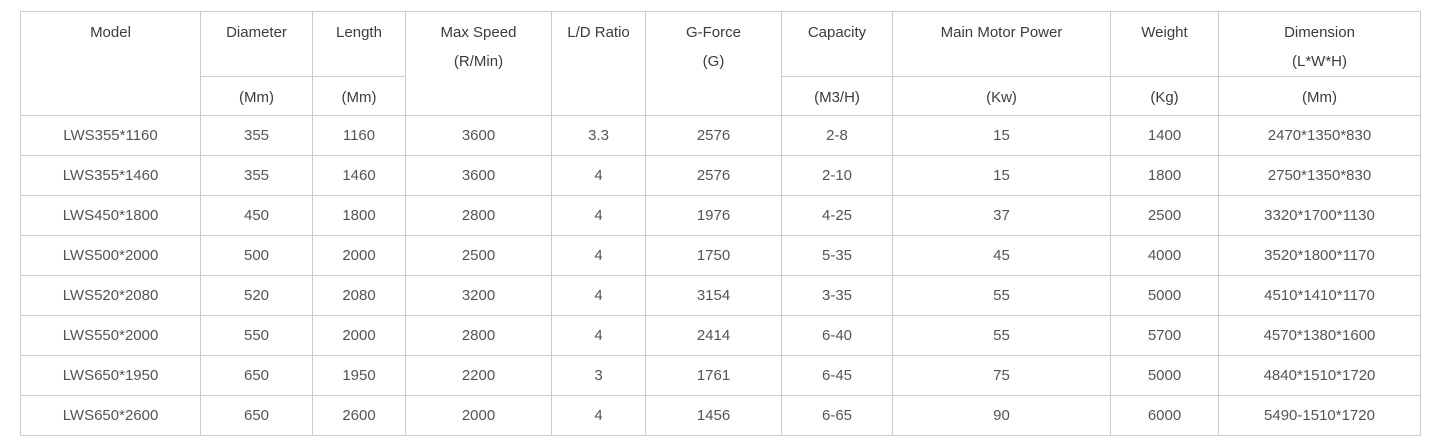 This screenshot has width=1444, height=442. Describe the element at coordinates (256, 175) in the screenshot. I see `cell-diameter: 355` at that location.